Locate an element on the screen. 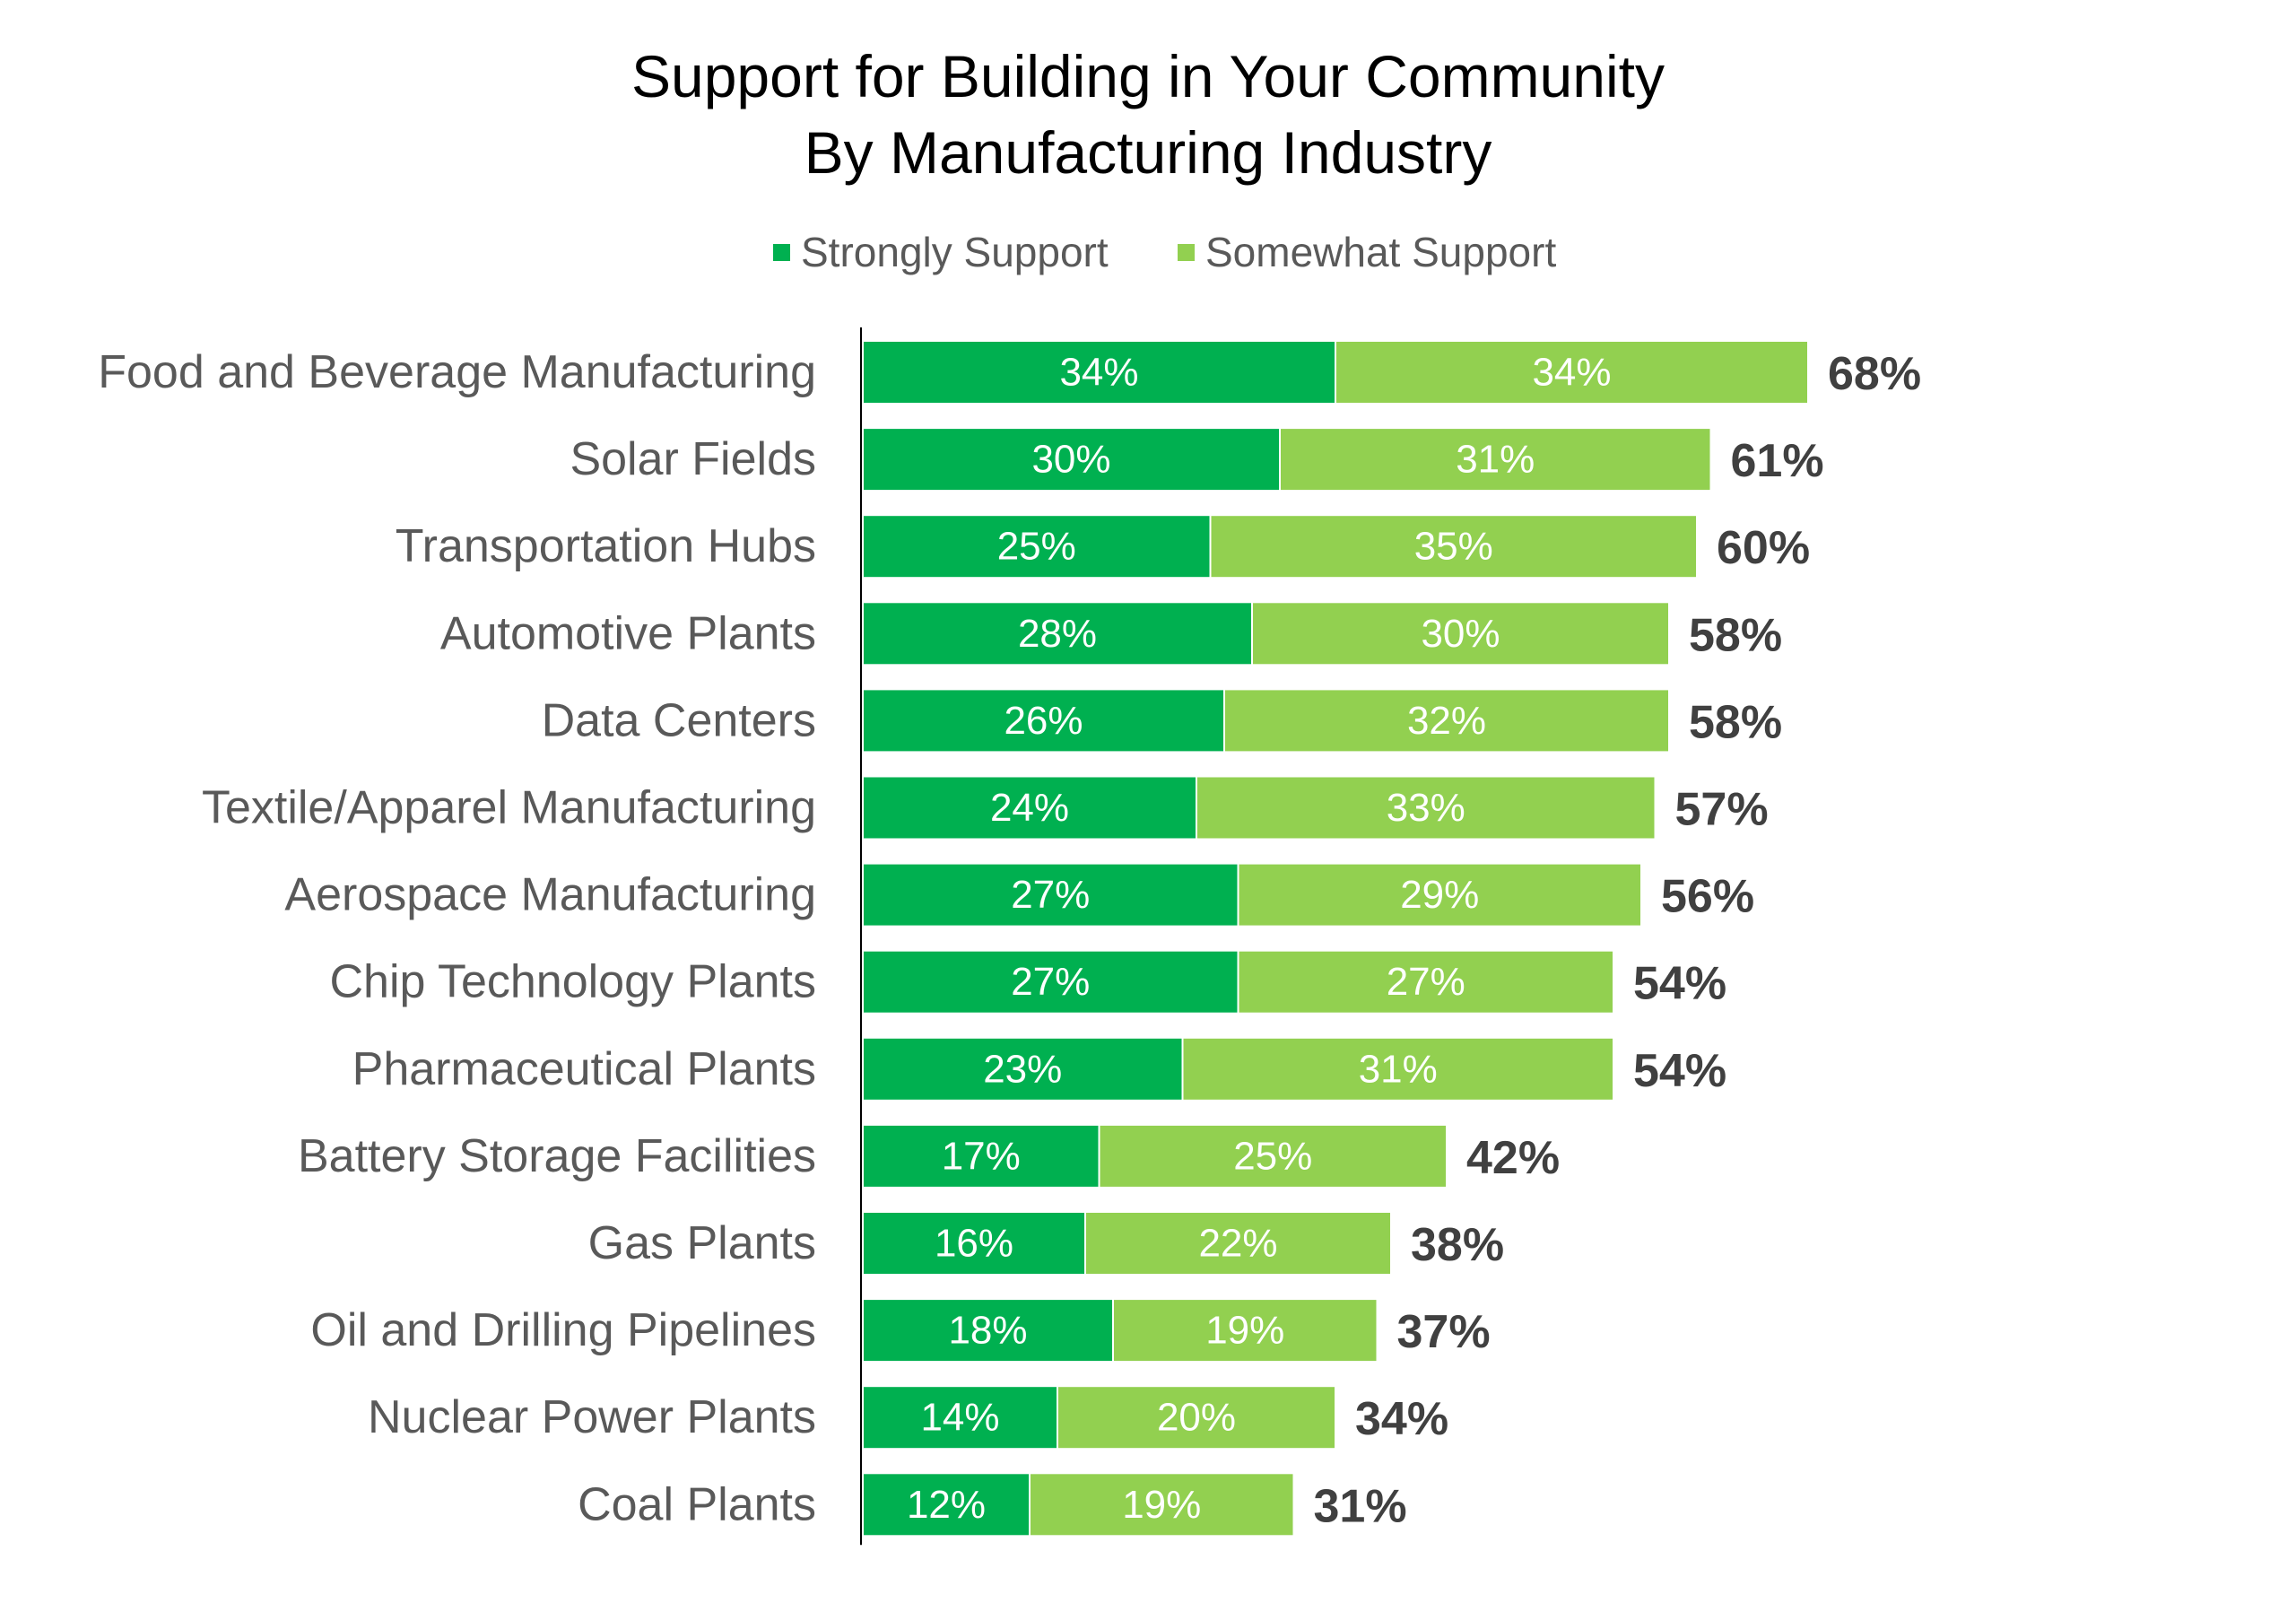  legend-swatch-somewhat-support is located at coordinates (1186, 252).